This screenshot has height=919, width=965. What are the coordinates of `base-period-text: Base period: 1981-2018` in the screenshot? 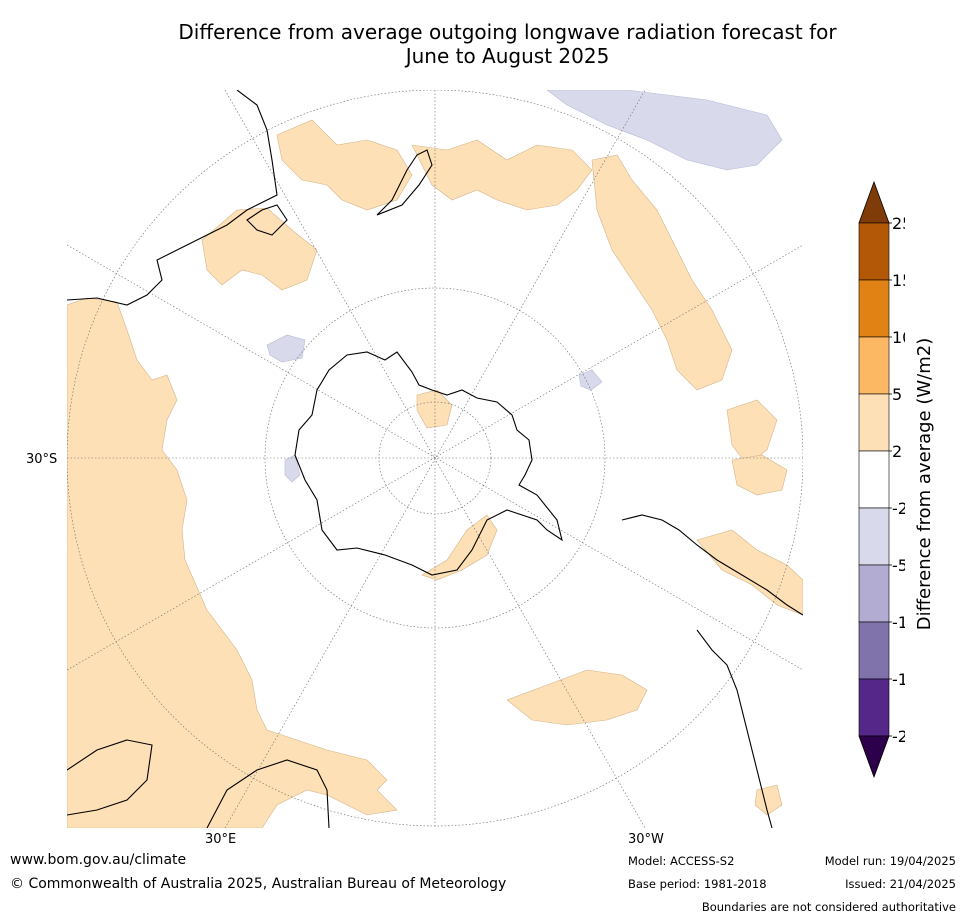 It's located at (697, 884).